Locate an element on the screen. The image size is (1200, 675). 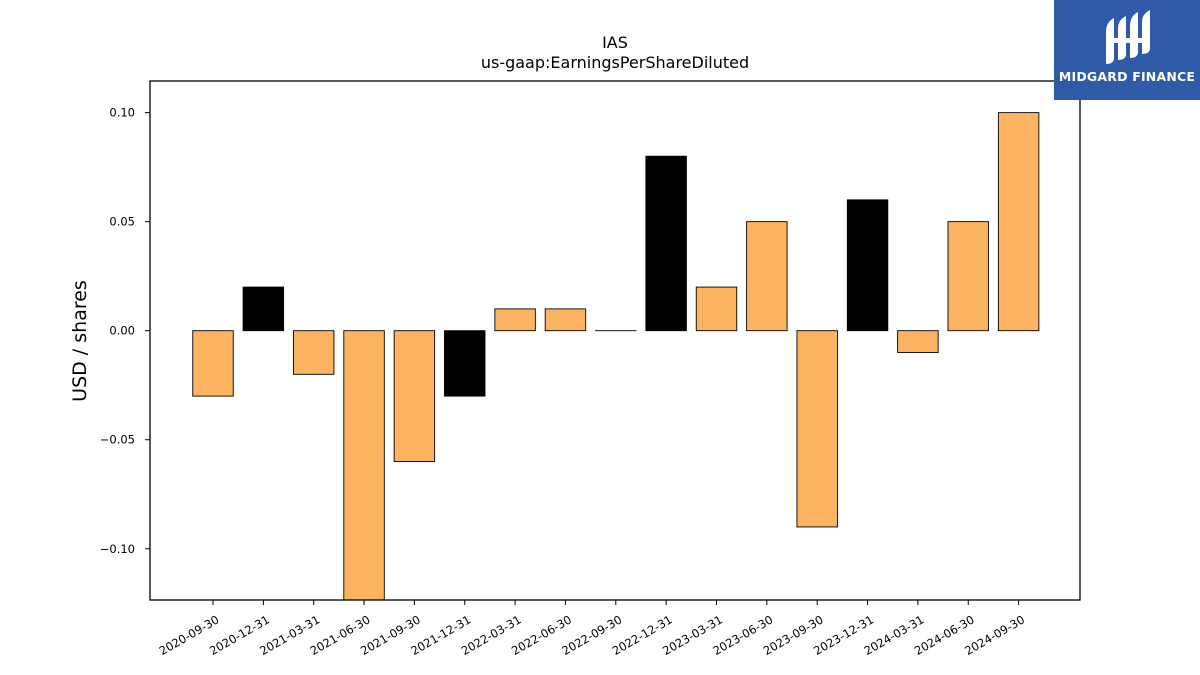
y-axis-label: USD / shares is located at coordinates (80, 341).